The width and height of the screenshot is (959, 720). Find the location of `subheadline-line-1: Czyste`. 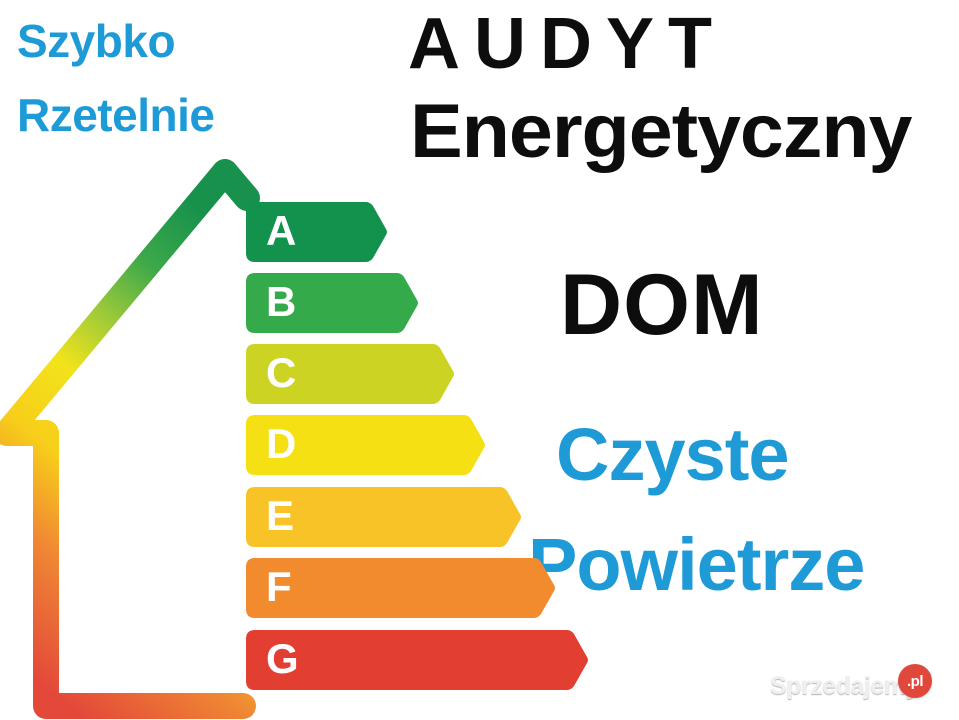

subheadline-line-1: Czyste is located at coordinates (673, 454).